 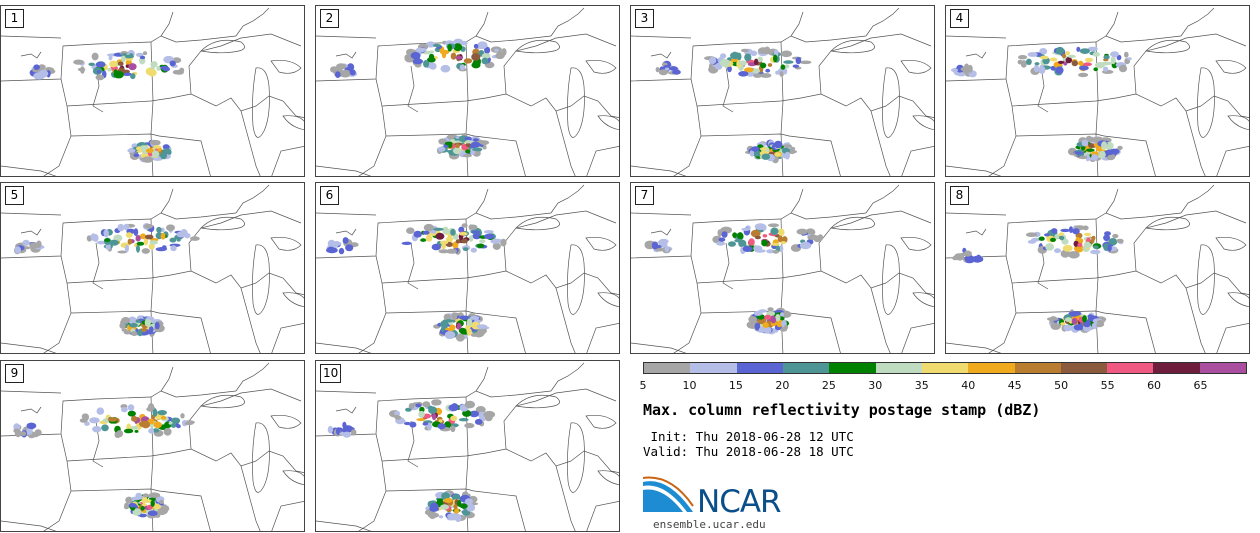 What do you see at coordinates (644, 195) in the screenshot?
I see `member-number-label: 7` at bounding box center [644, 195].